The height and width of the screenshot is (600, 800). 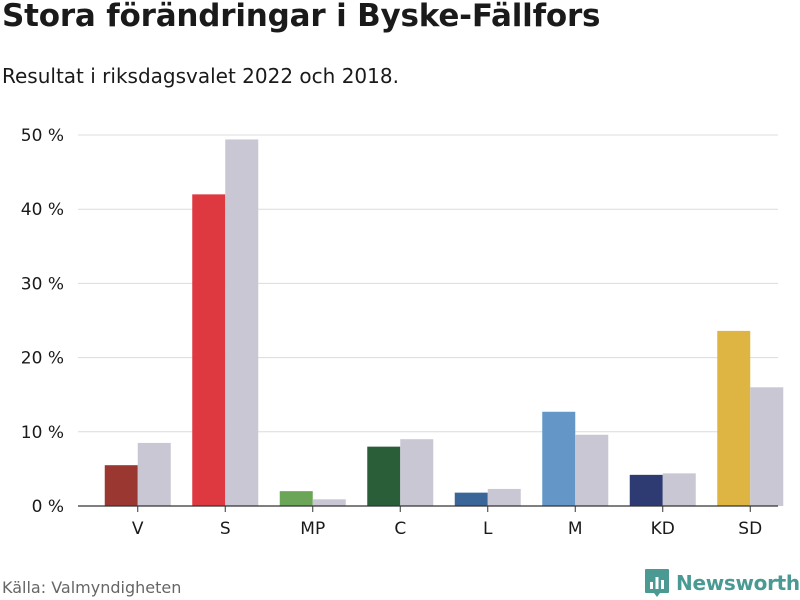 What do you see at coordinates (559, 458) in the screenshot?
I see `bar-2022-m` at bounding box center [559, 458].